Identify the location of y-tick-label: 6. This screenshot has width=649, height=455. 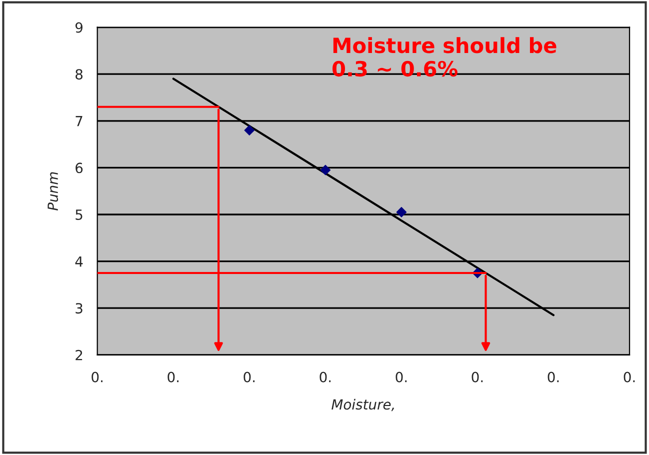
(79, 168).